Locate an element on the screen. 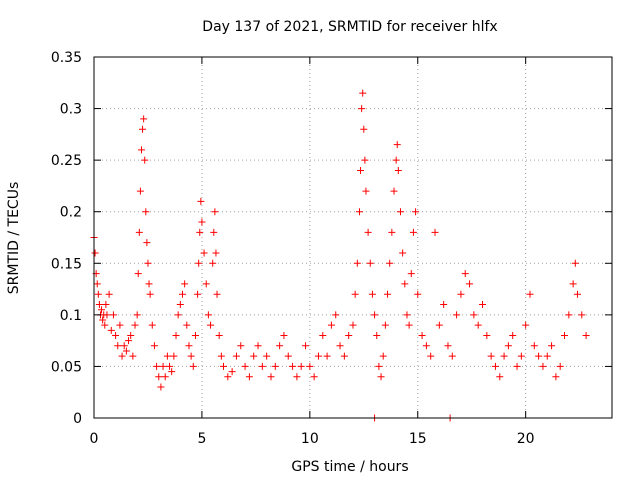 This screenshot has width=640, height=480. x-axis-label: GPS time / hours is located at coordinates (349, 467).